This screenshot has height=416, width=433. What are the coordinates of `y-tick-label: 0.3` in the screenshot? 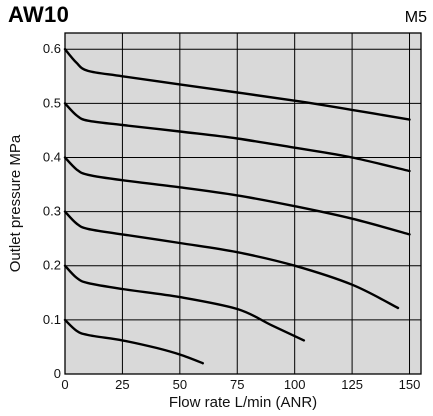 It's located at (52, 211).